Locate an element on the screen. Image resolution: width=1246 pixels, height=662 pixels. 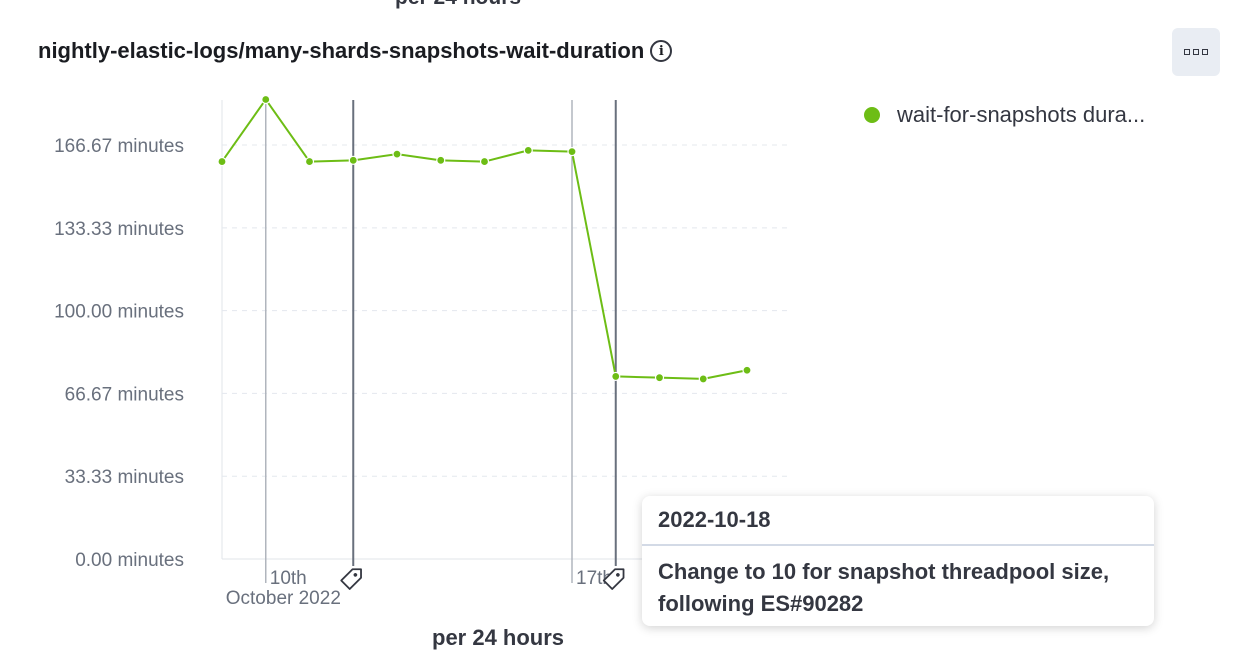
annotation-tag-outline is located at coordinates (351, 579).